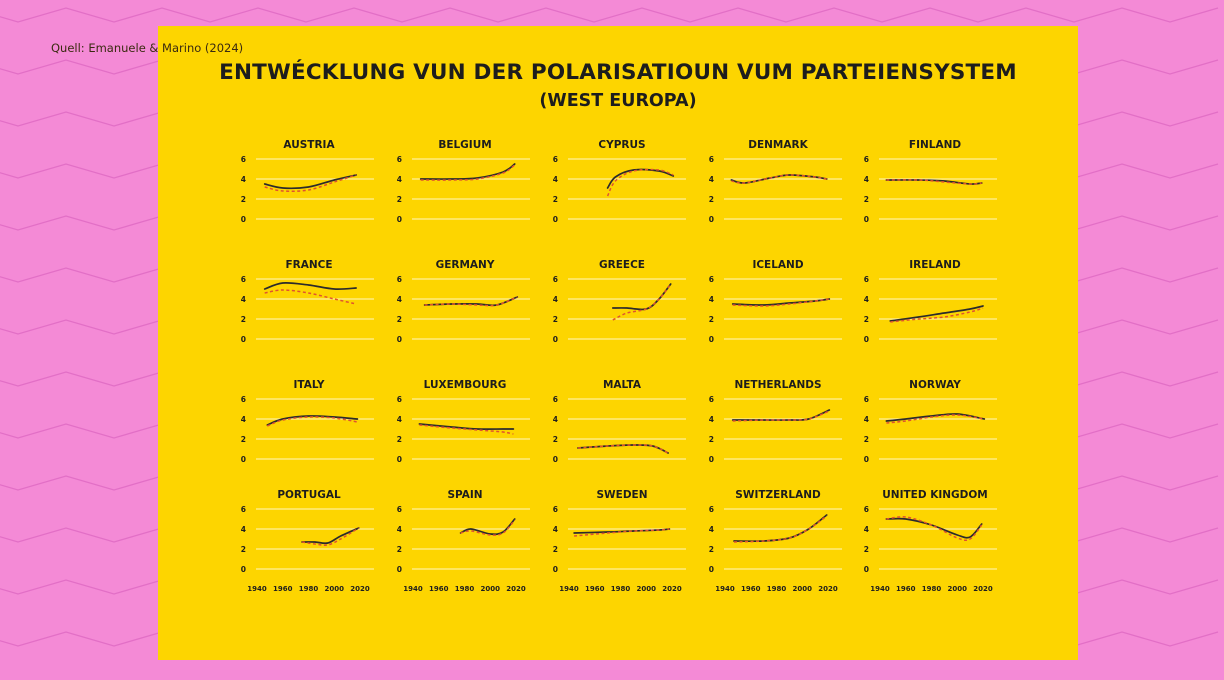 The image size is (1224, 680). Describe the element at coordinates (463, 181) in the screenshot. I see `panel-belgium: BELGIUM 0 2 4 6` at that location.